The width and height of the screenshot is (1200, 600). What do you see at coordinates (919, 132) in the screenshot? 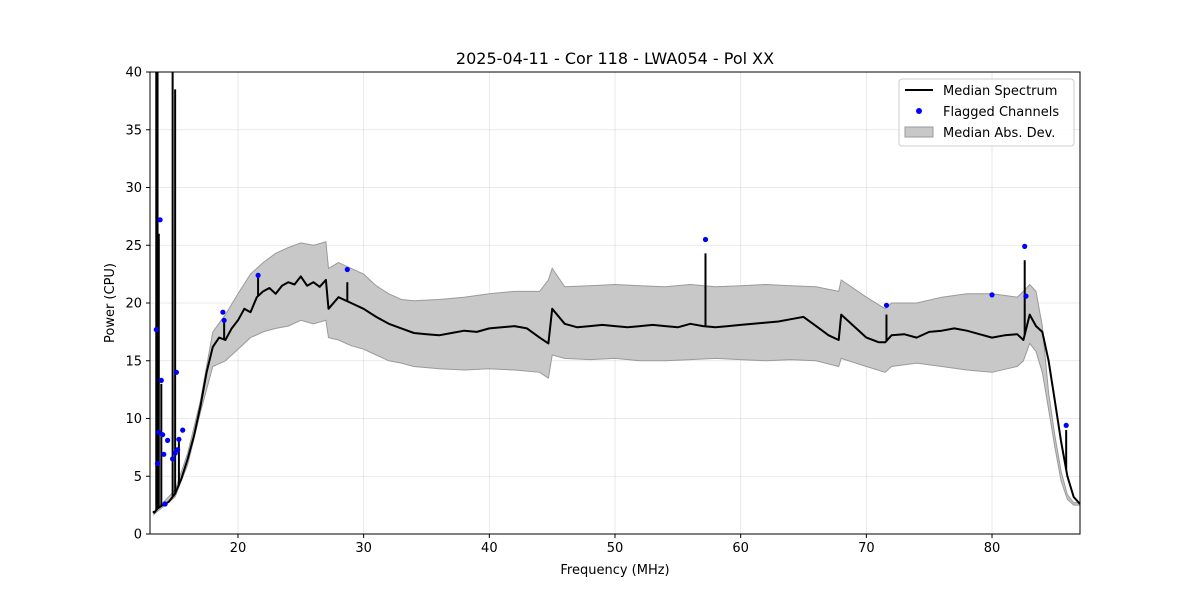
I see `legend-mad-swatch` at bounding box center [919, 132].